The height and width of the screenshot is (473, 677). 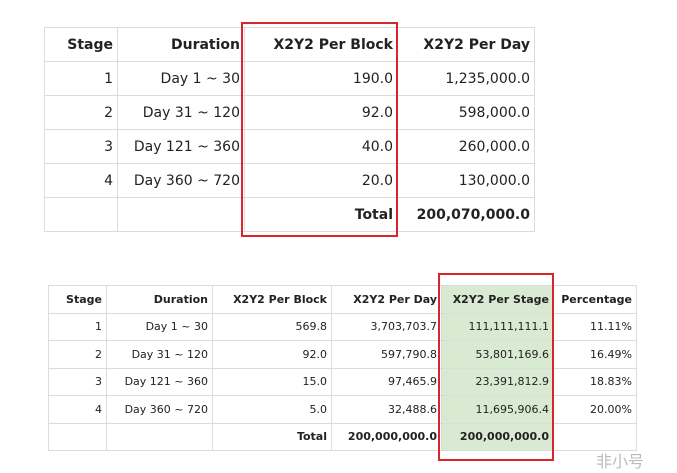 I want to click on total-row: Total 200,000,000.0 200,000,000.0, so click(x=342, y=436).